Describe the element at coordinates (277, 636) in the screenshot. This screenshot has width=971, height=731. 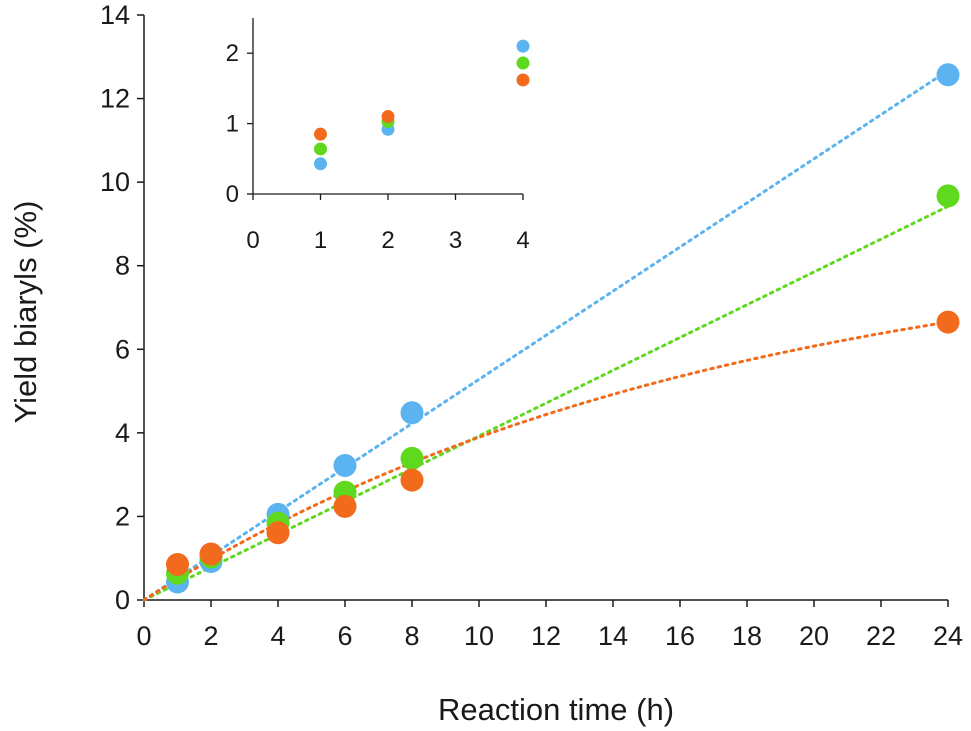
I see `x-tick-label: 4` at that location.